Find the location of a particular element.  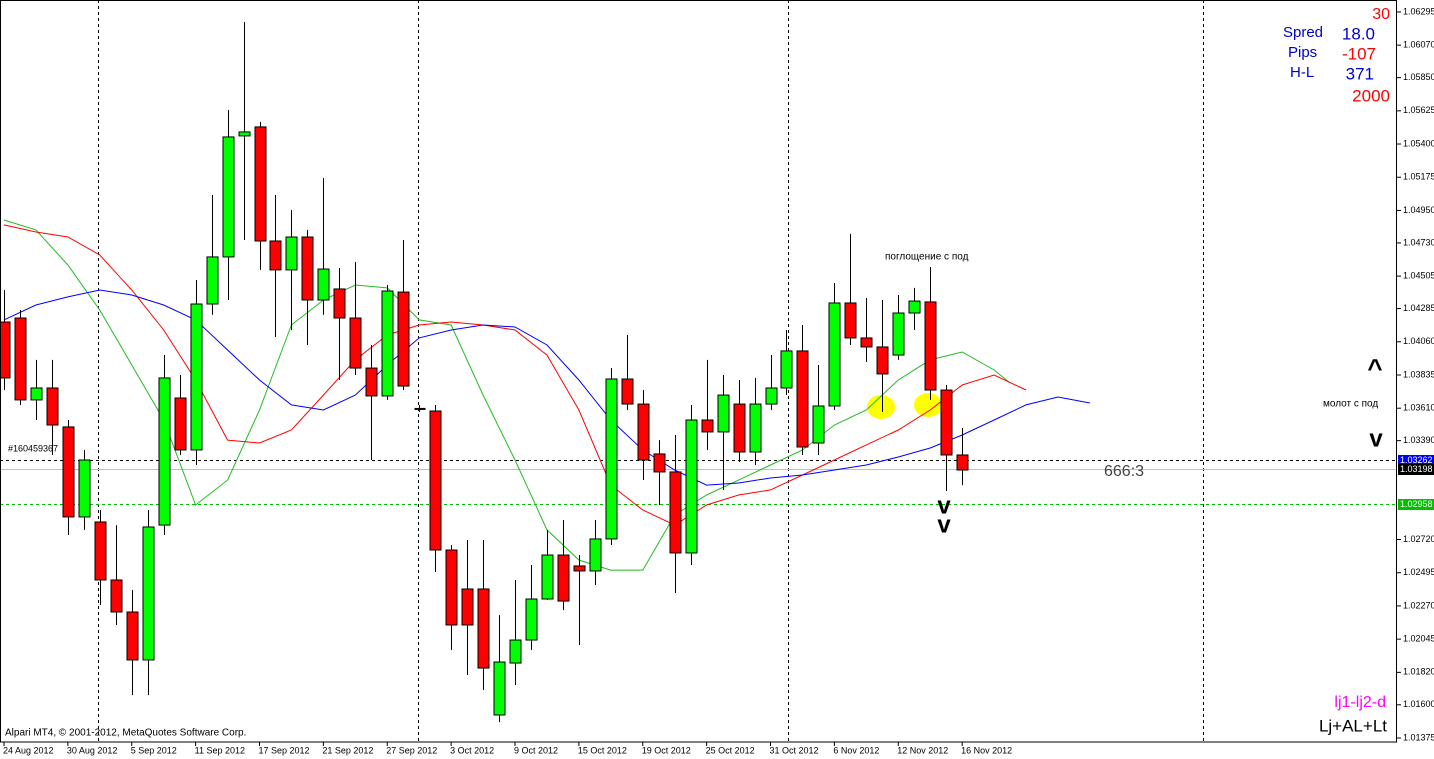

price-level-label: 1.03262 is located at coordinates (1416, 460).